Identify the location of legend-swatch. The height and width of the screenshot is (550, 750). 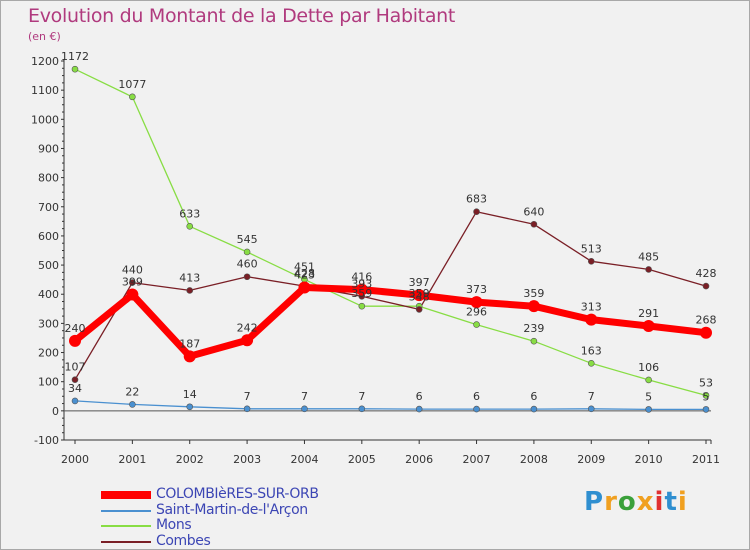
(126, 495).